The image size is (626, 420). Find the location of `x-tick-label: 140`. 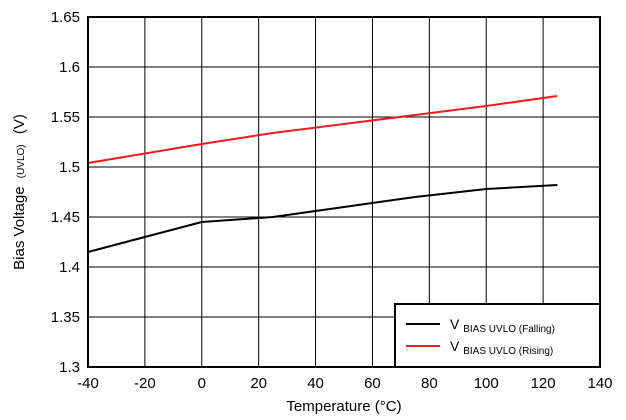

x-tick-label: 140 is located at coordinates (599, 383).